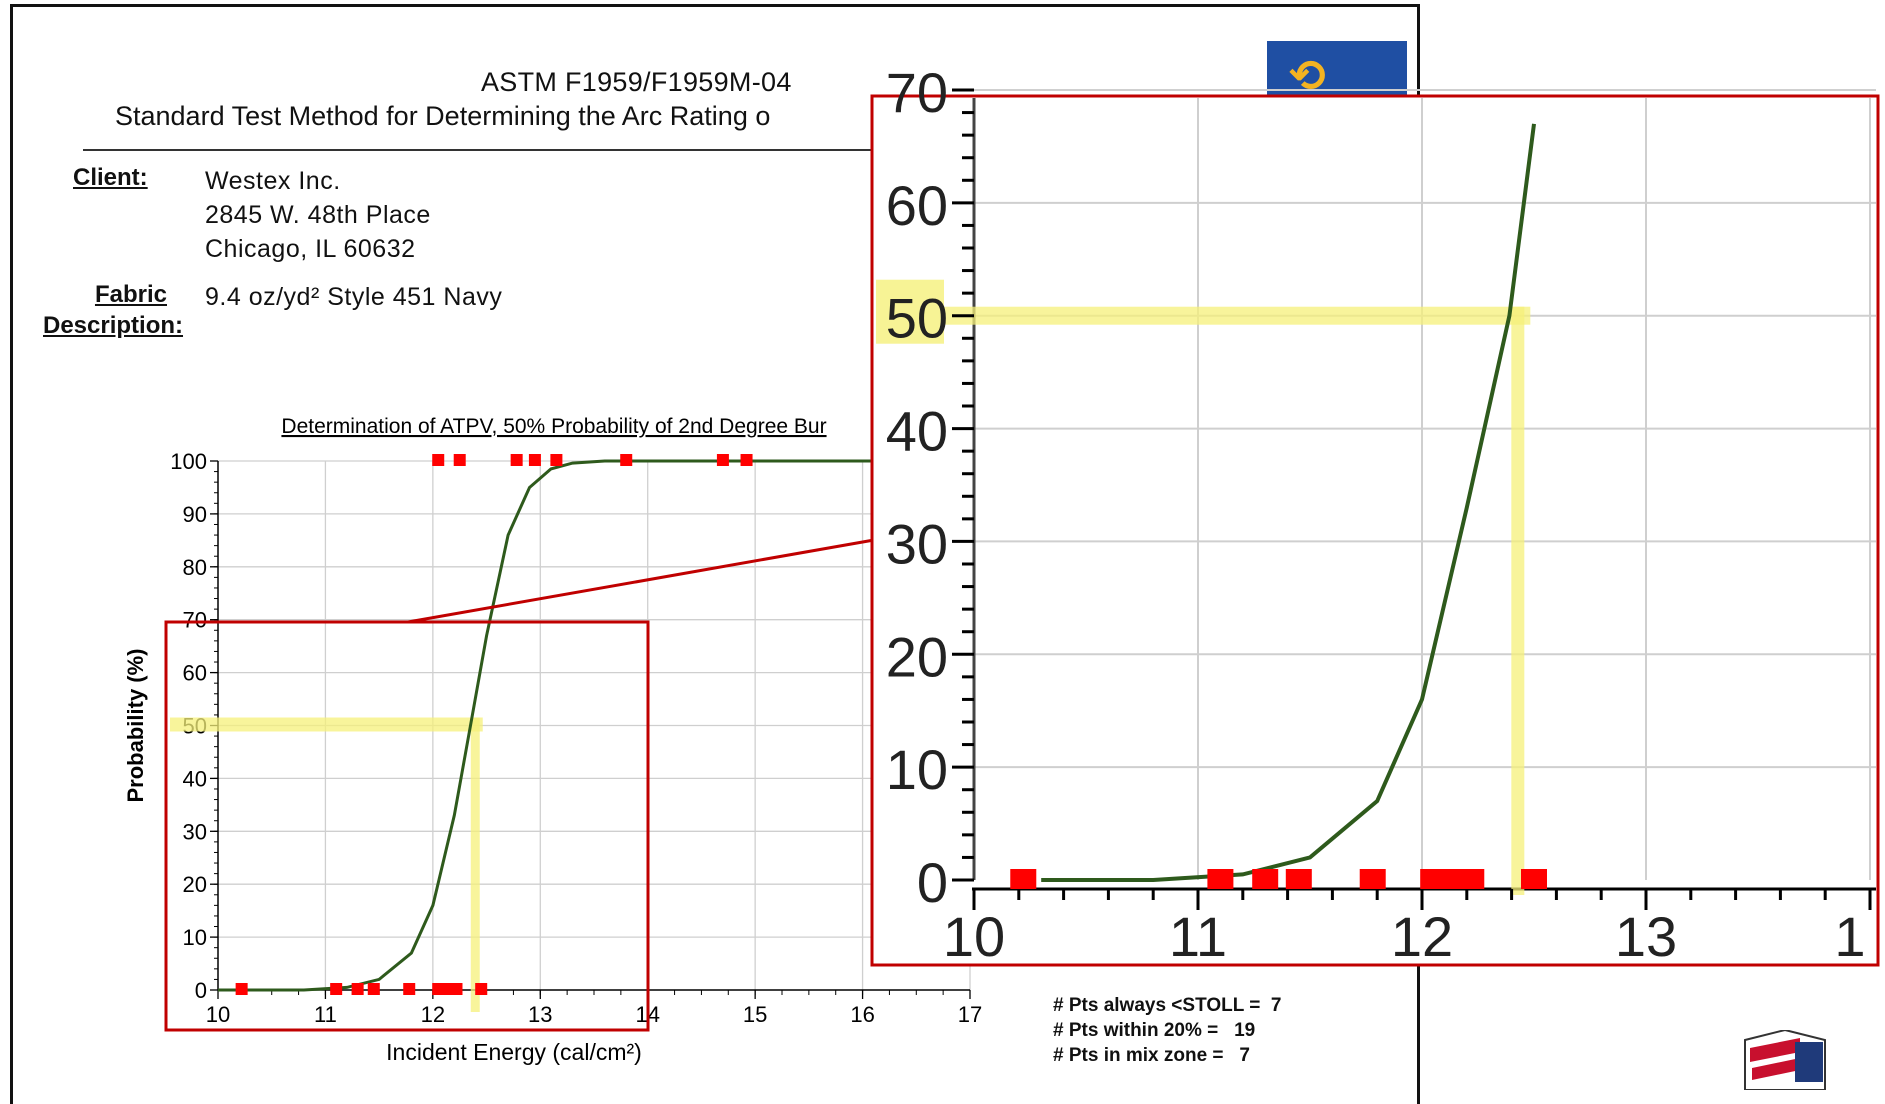 The height and width of the screenshot is (1104, 1885). Describe the element at coordinates (354, 297) in the screenshot. I see `fabric-description: 9.4 oz/yd² Style 451 Navy` at that location.